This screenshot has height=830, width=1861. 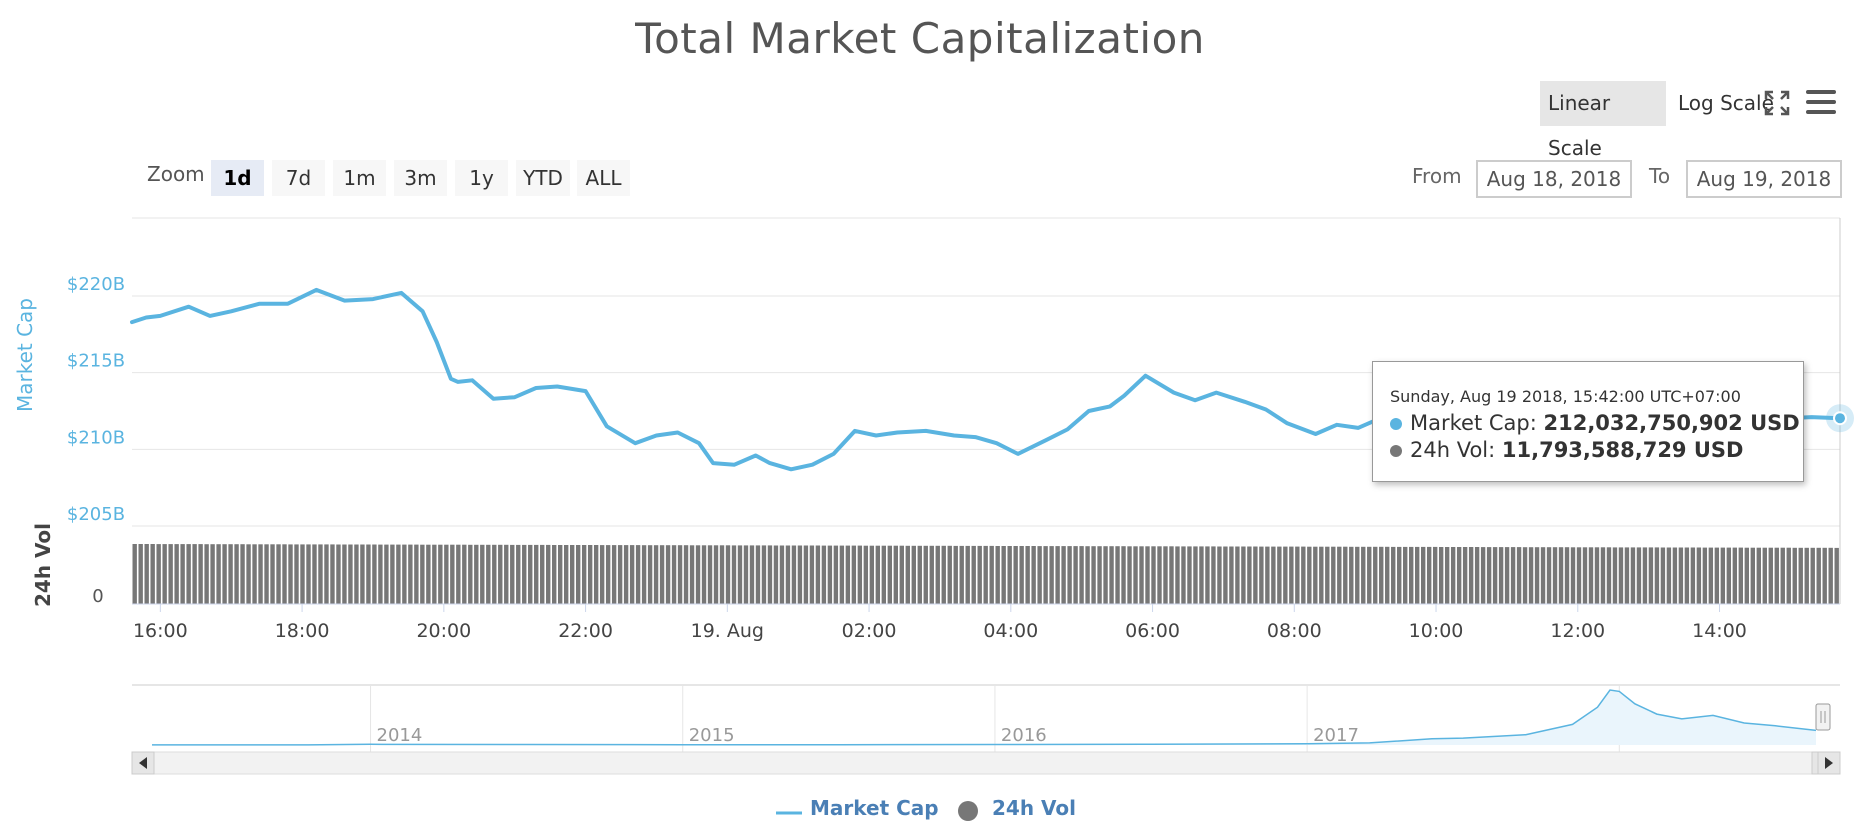 I want to click on menu-icon, so click(x=1821, y=102).